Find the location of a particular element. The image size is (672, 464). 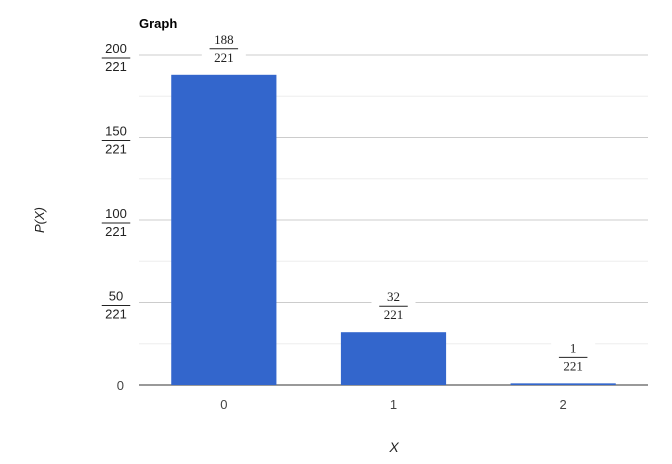

chart-title: Graph is located at coordinates (158, 23).